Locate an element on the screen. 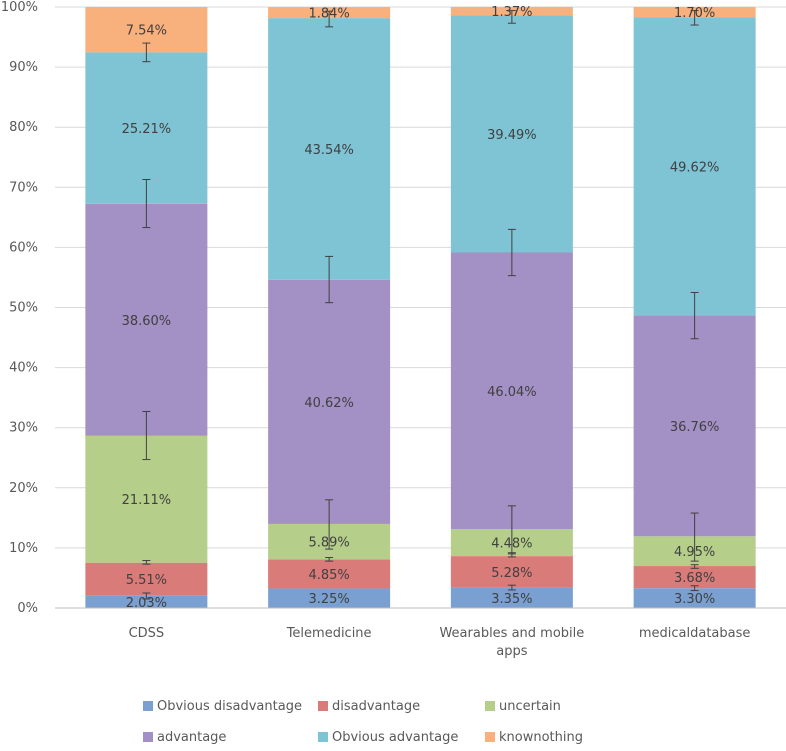  data-label: 3.35% is located at coordinates (511, 599).